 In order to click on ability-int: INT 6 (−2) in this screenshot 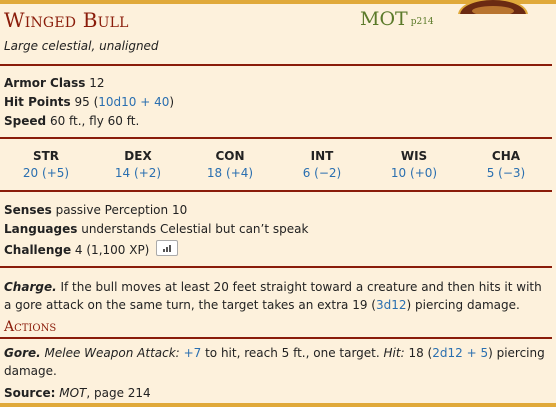, I will do `click(322, 165)`.